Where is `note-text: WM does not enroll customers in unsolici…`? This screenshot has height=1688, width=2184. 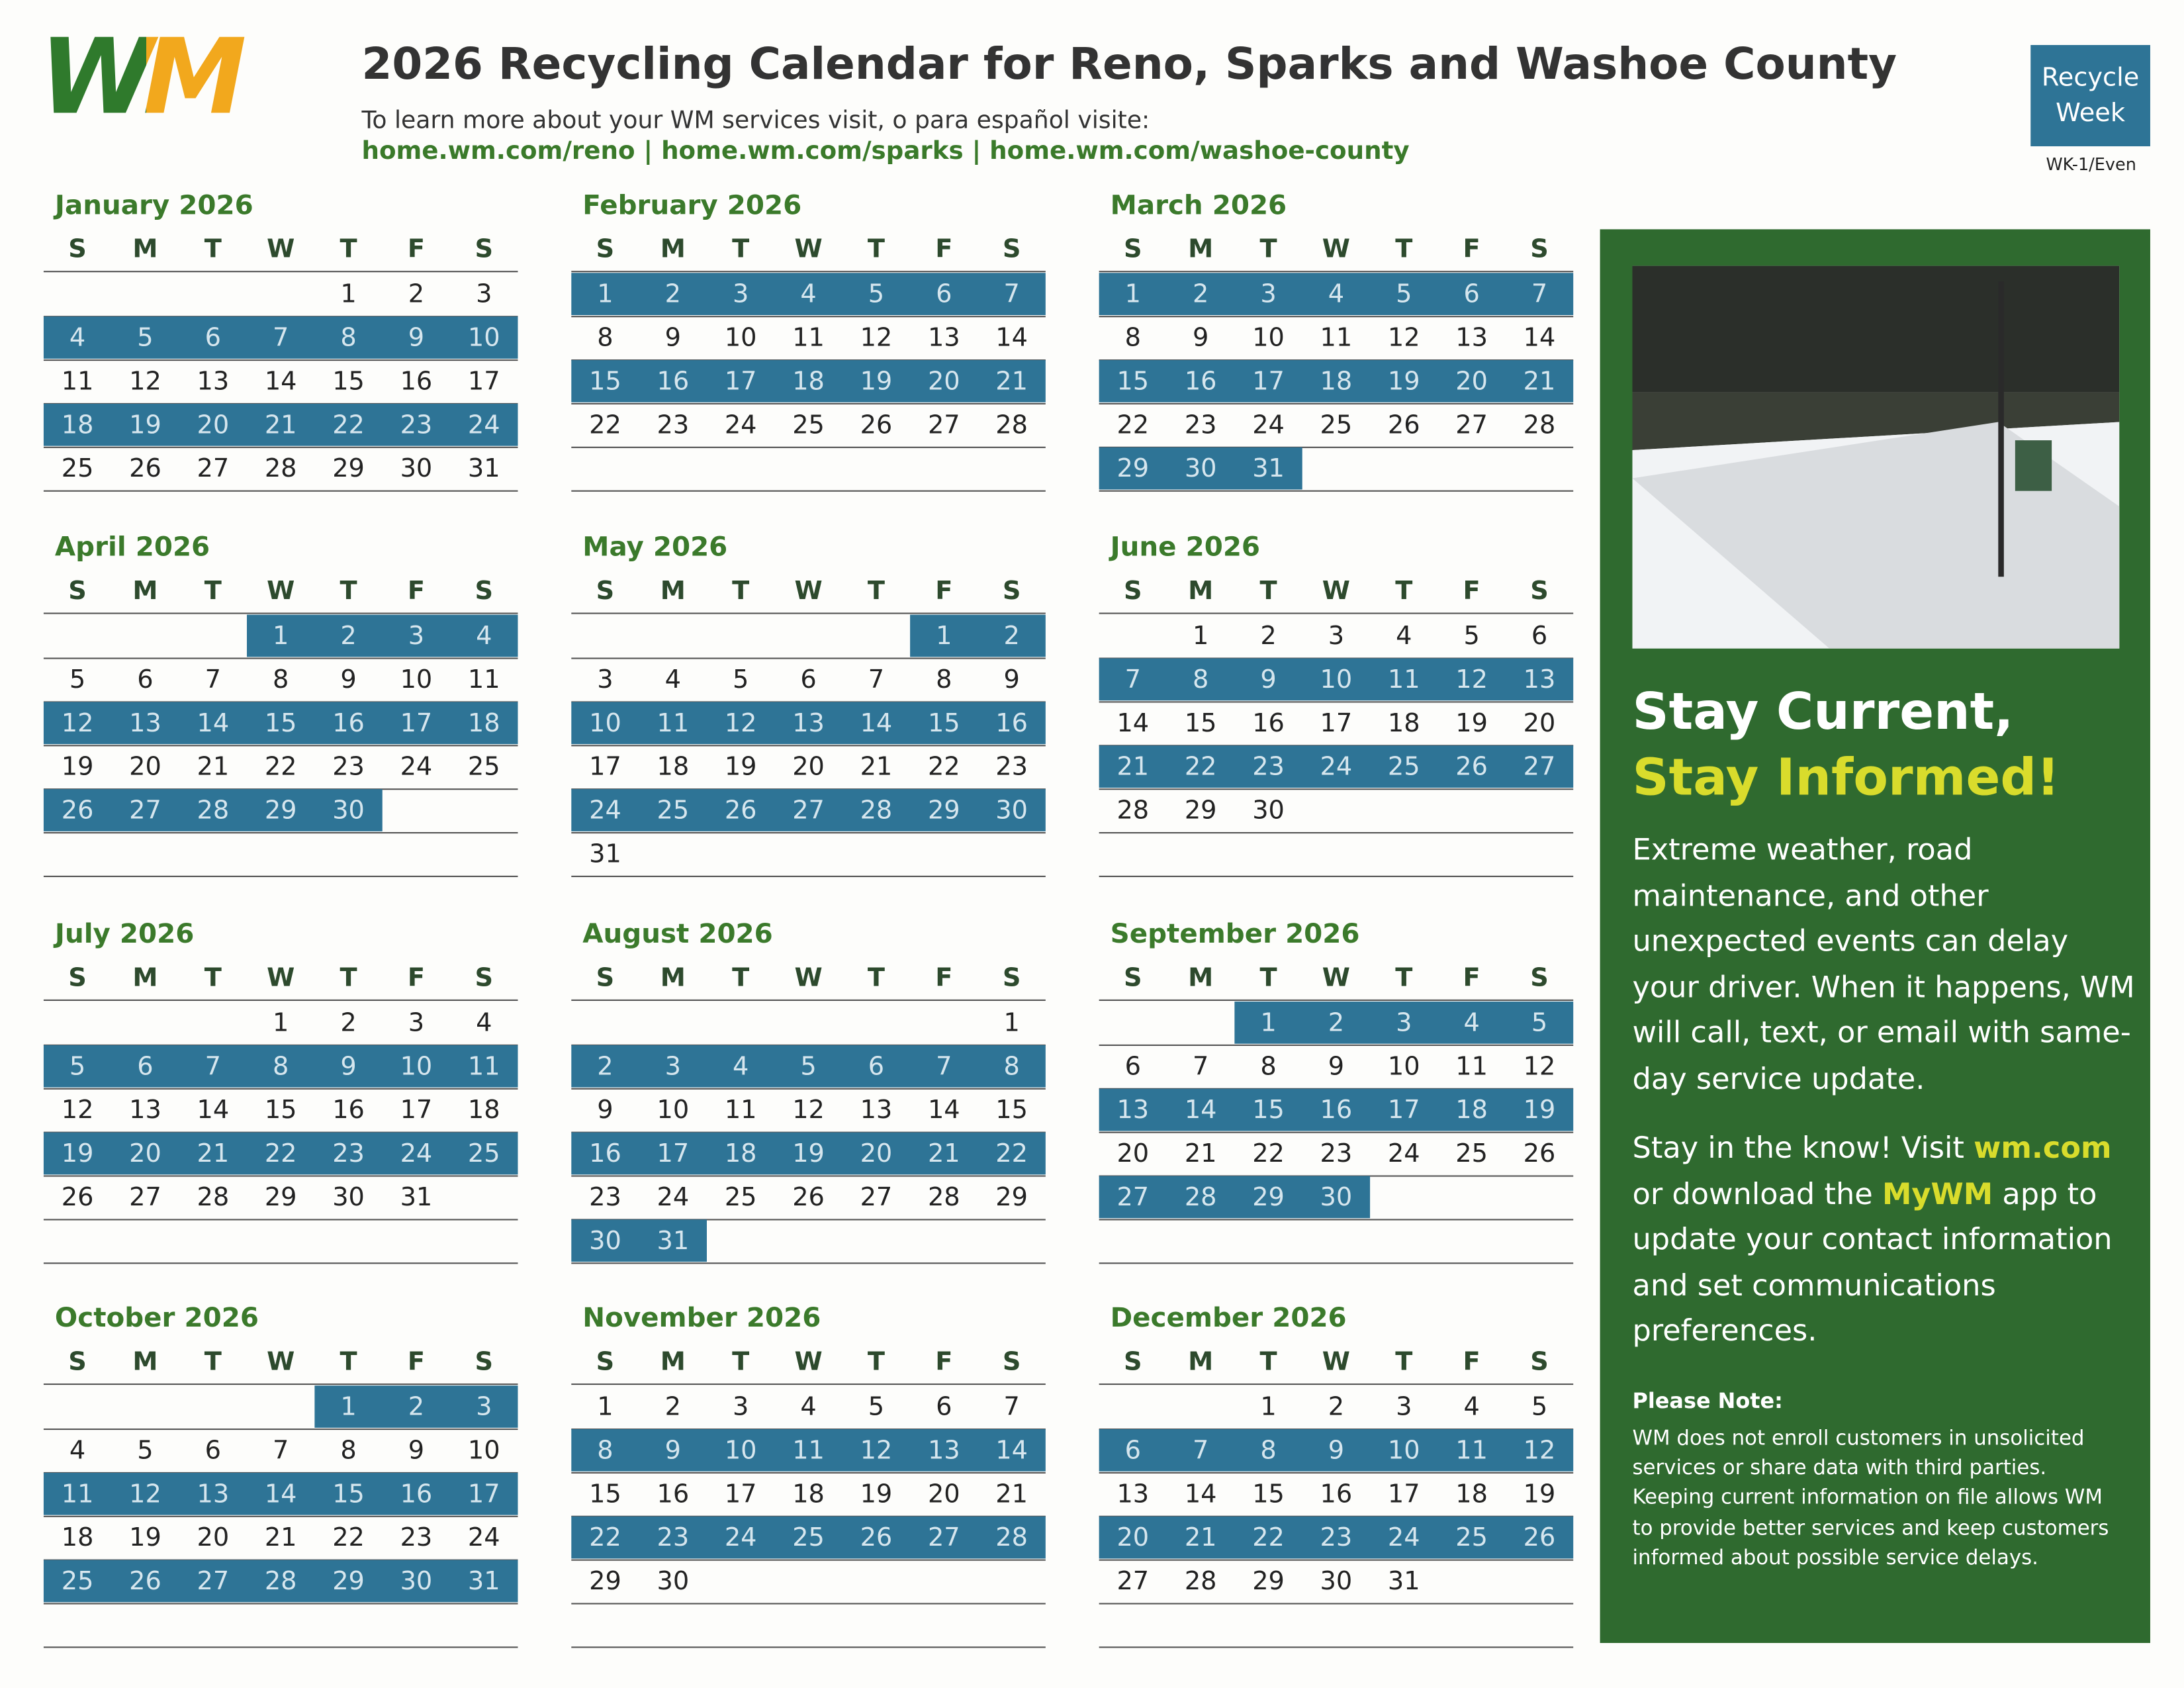 note-text: WM does not enroll customers in unsolici… is located at coordinates (1871, 1498).